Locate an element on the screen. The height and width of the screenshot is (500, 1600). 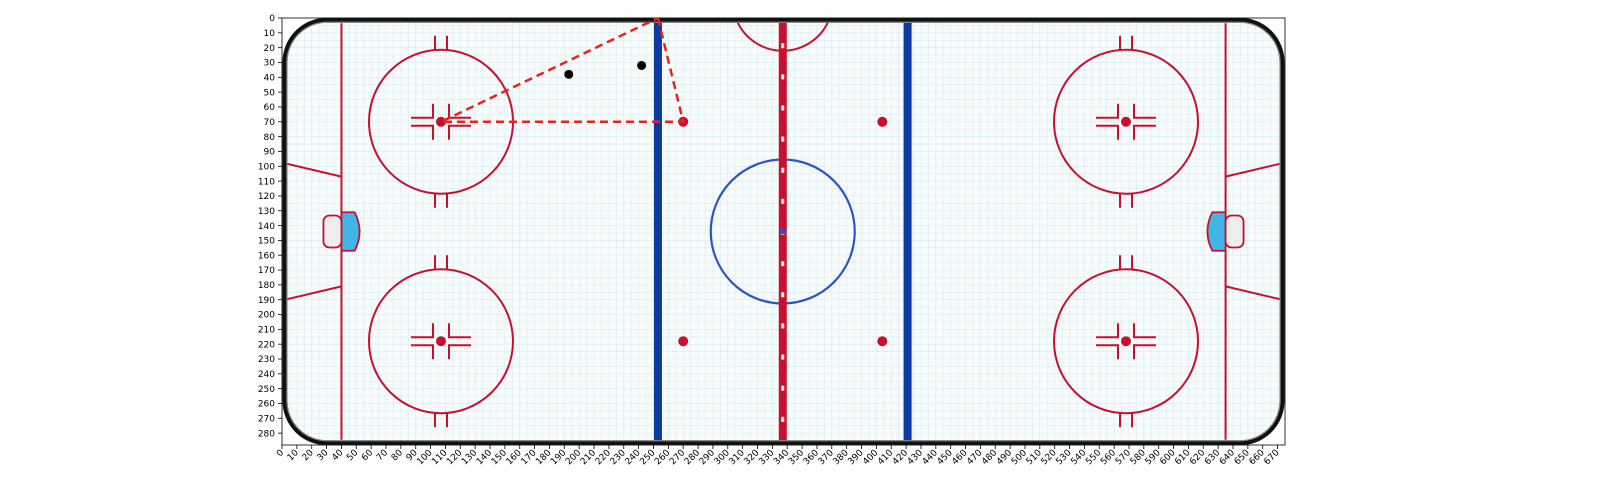
y-tick-label: 60 is located at coordinates (270, 108).